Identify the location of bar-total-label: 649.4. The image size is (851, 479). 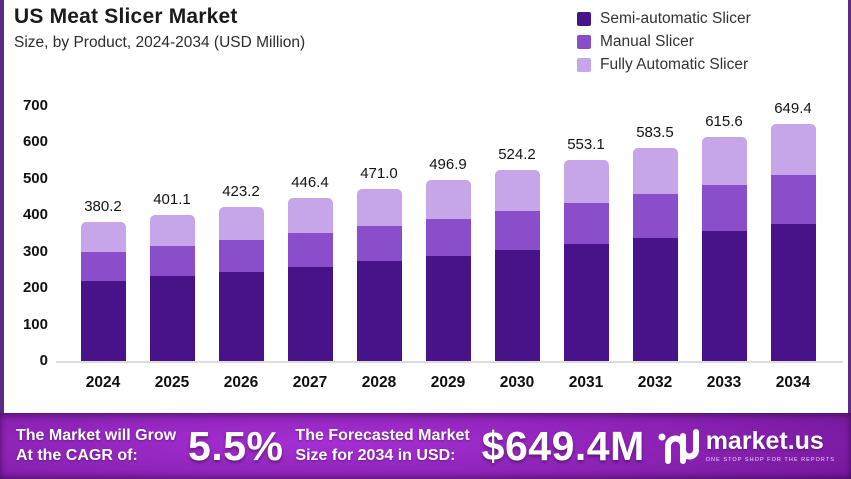
(793, 109).